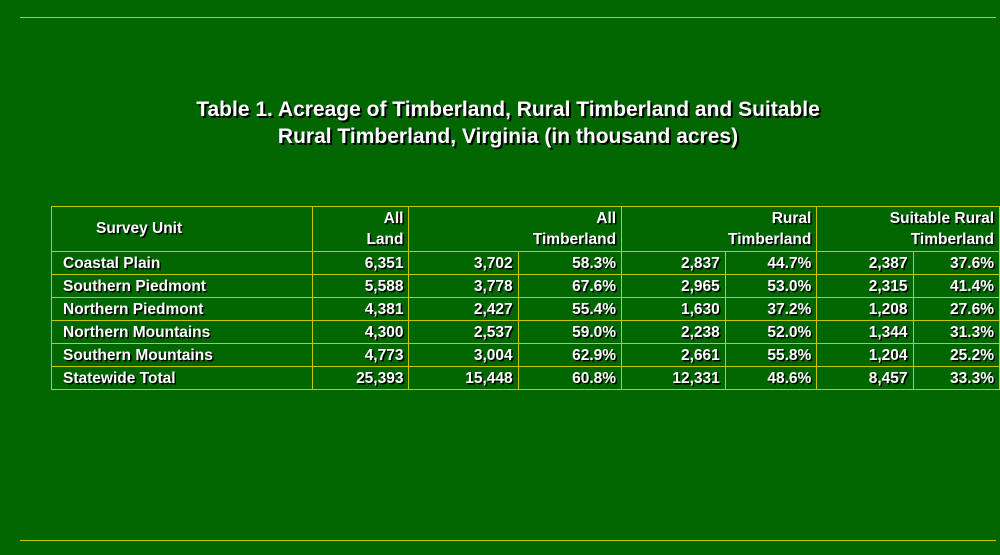 The height and width of the screenshot is (555, 1000). Describe the element at coordinates (956, 378) in the screenshot. I see `total-suitable-pct: 33.3%` at that location.